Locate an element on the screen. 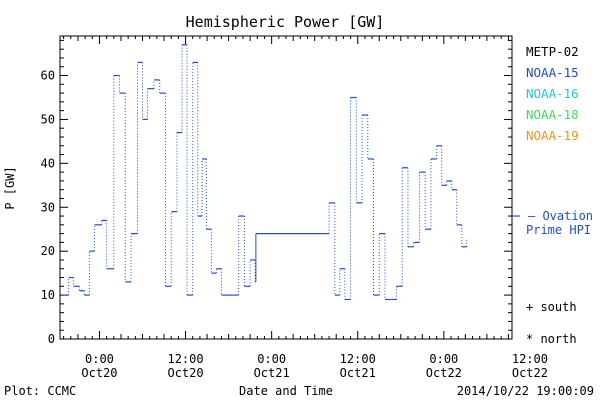 This screenshot has width=600, height=400. y-tick-label: 10 is located at coordinates (48, 295).